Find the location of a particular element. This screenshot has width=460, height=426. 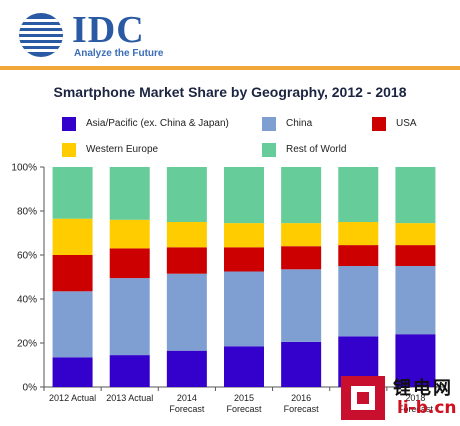

y-tick-label: 80% is located at coordinates (27, 212).